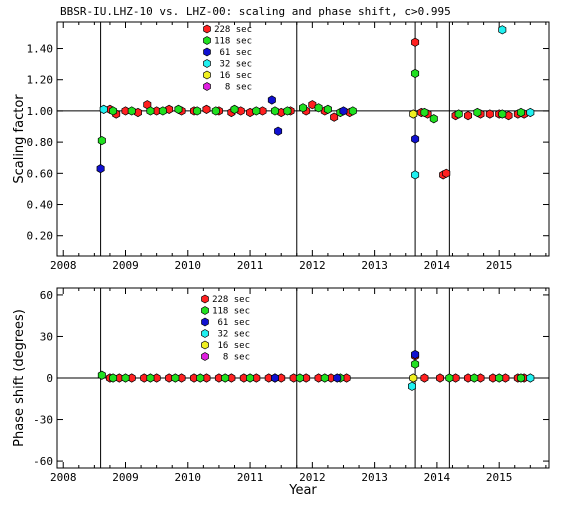 Image resolution: width=561 pixels, height=505 pixels. I want to click on x-tick-label: 2009, so click(125, 477).